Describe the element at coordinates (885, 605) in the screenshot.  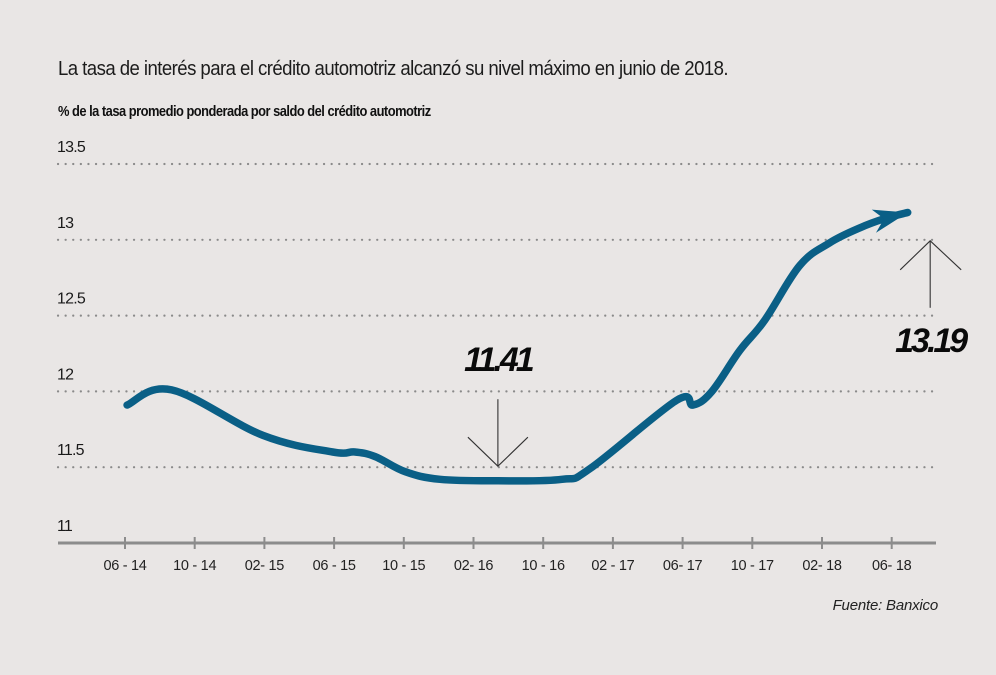
I see `source-note: Fuente: Banxico` at that location.